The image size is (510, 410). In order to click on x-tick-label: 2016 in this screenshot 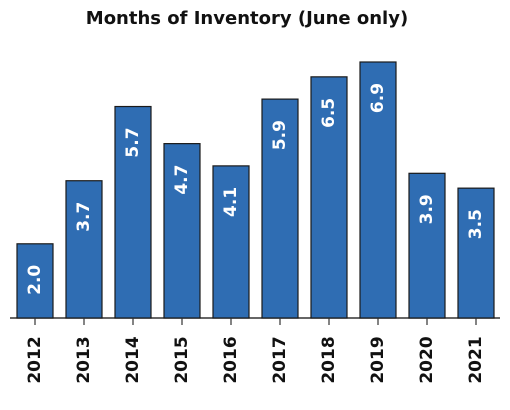, I will do `click(231, 359)`.